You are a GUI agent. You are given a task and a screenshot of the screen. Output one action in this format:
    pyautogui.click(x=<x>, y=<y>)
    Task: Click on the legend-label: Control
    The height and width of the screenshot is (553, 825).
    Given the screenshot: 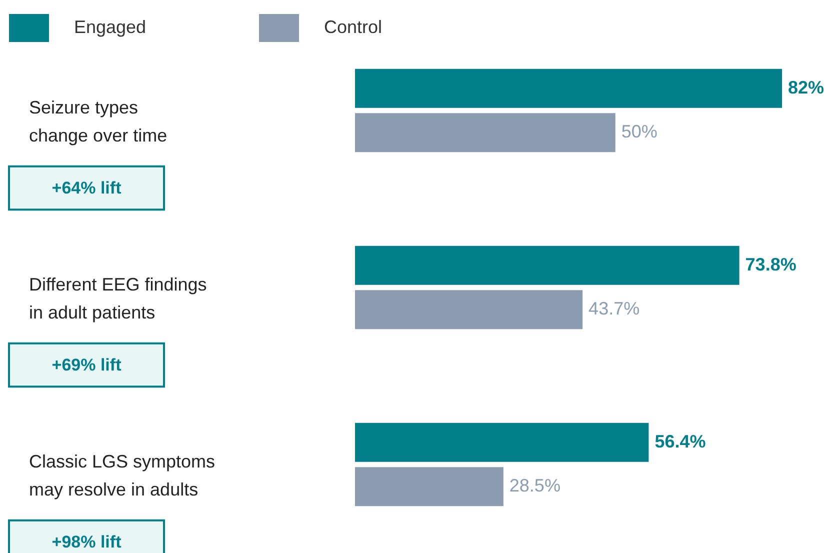 What is the action you would take?
    pyautogui.click(x=353, y=27)
    